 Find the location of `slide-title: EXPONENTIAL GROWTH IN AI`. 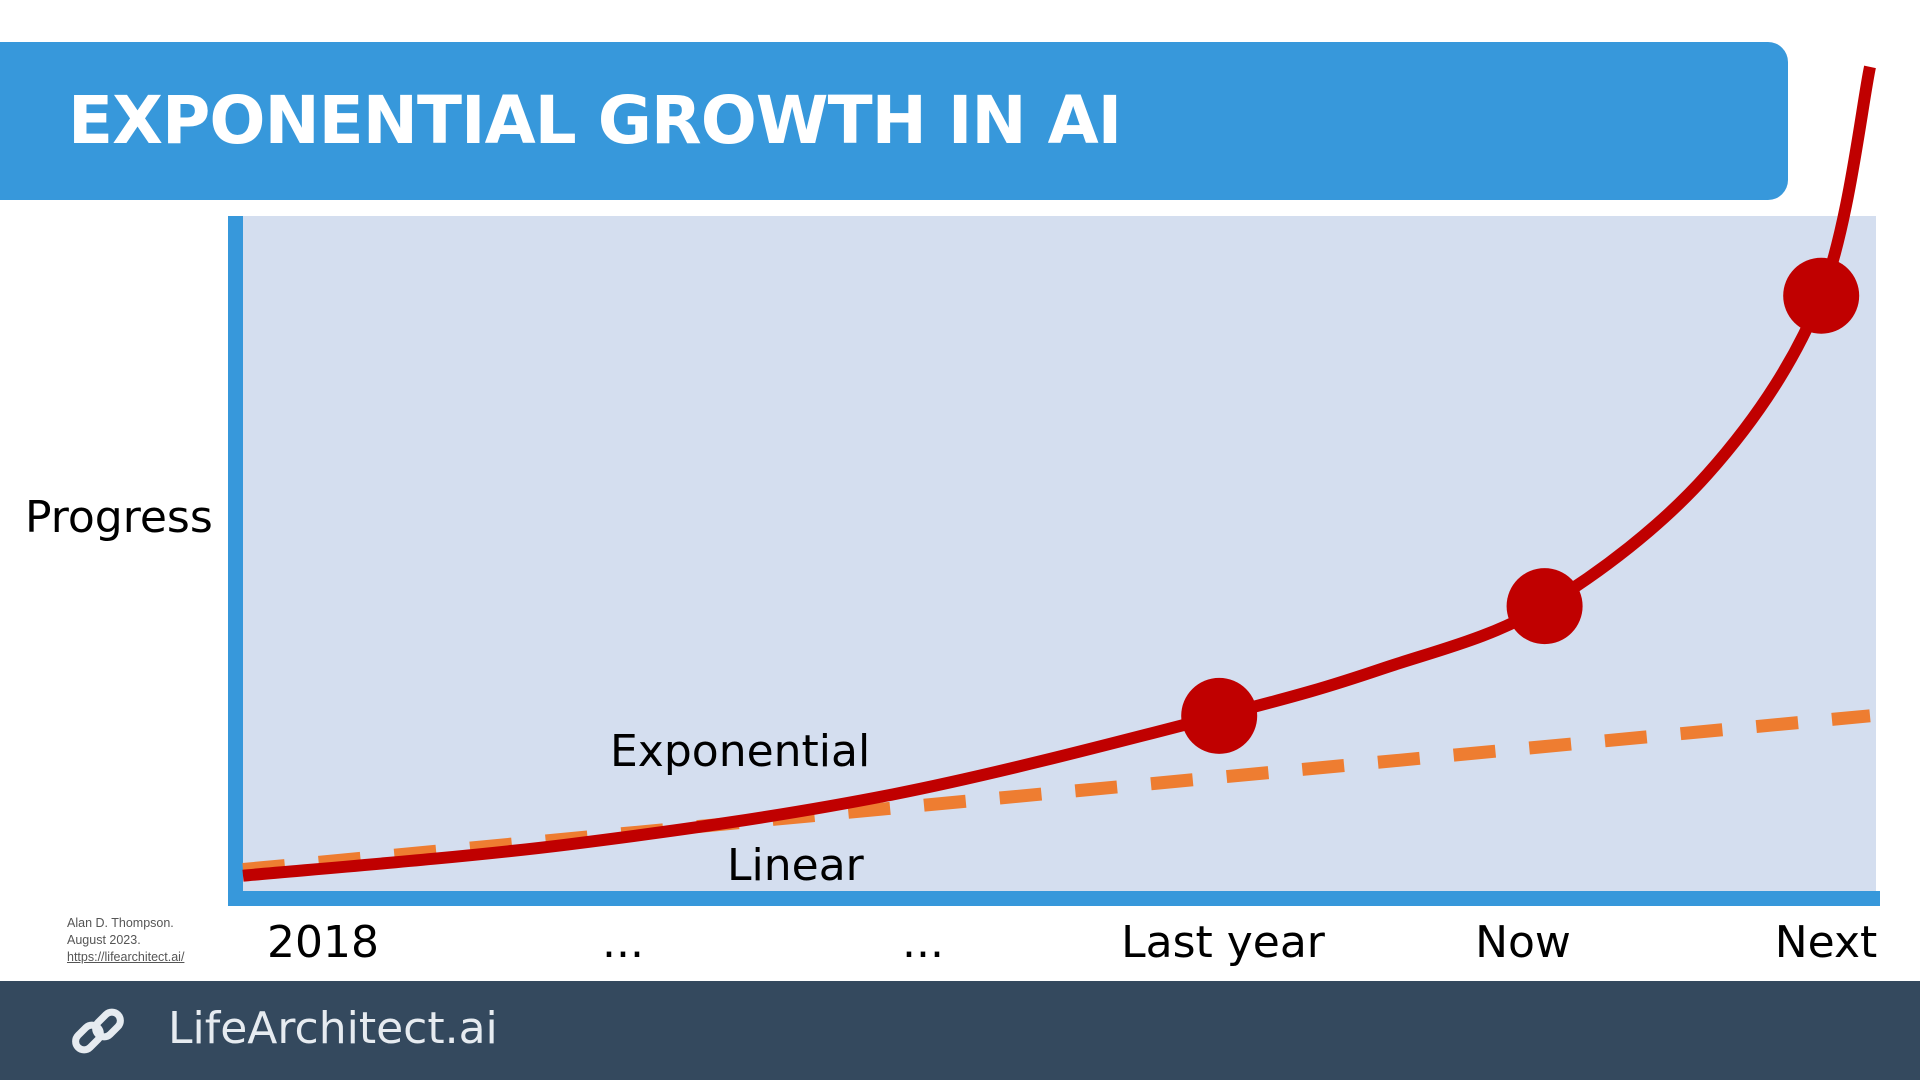

slide-title: EXPONENTIAL GROWTH IN AI is located at coordinates (595, 120).